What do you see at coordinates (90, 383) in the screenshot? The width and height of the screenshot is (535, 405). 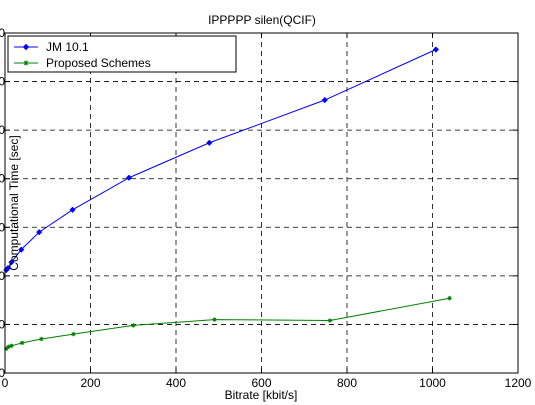 I see `x-tick-label: 200` at bounding box center [90, 383].